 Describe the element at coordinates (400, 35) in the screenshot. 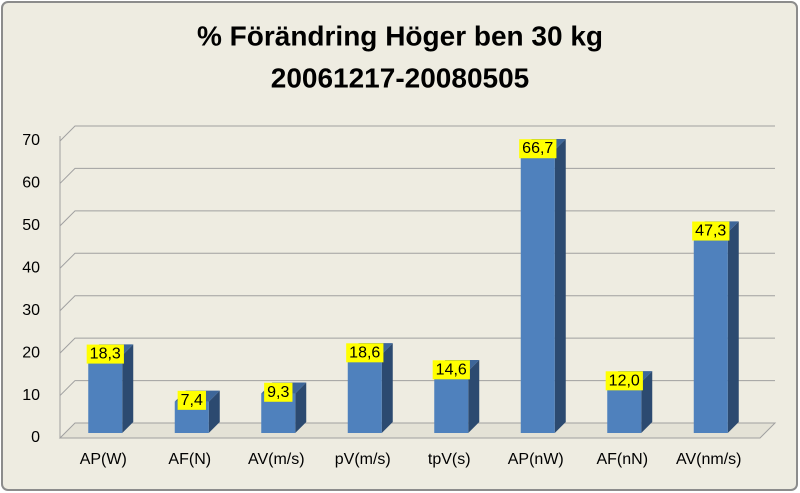

I see `chart-title: % Förändring Höger ben 30 kg` at that location.